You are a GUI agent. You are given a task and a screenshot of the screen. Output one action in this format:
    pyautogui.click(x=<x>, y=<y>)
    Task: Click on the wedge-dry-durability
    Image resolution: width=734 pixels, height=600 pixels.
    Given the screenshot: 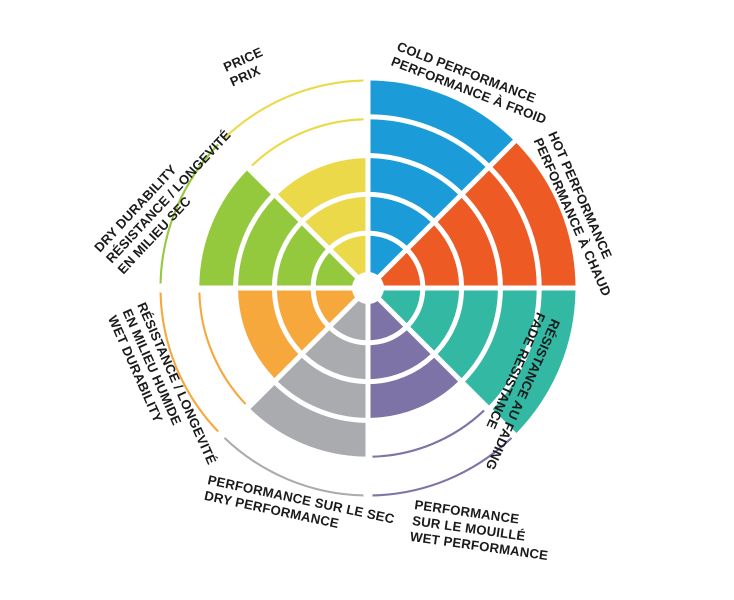 What is the action you would take?
    pyautogui.click(x=257, y=214)
    